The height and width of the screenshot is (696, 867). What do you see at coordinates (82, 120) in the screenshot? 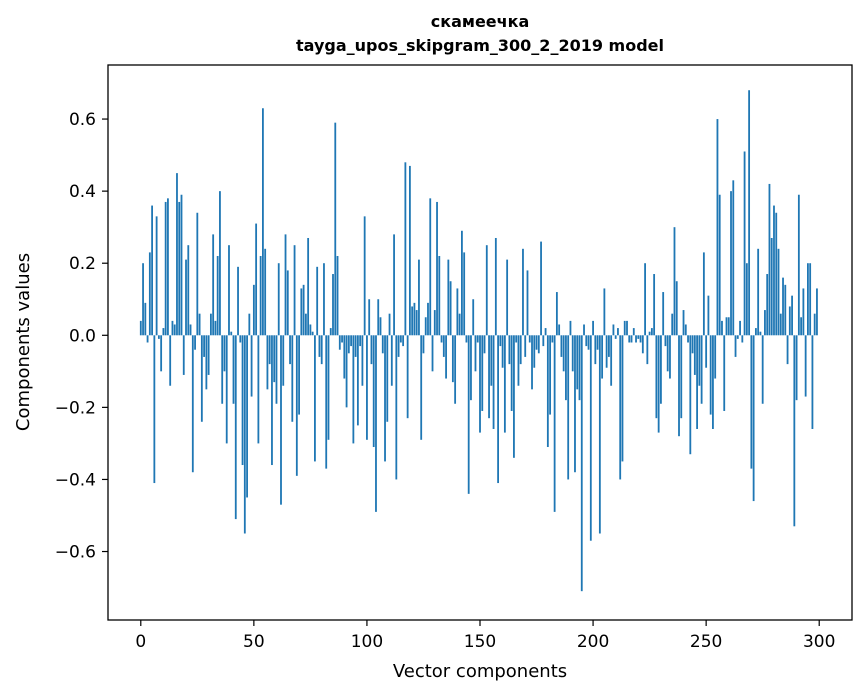
I see `y-tick-label: 0.6` at bounding box center [82, 120].